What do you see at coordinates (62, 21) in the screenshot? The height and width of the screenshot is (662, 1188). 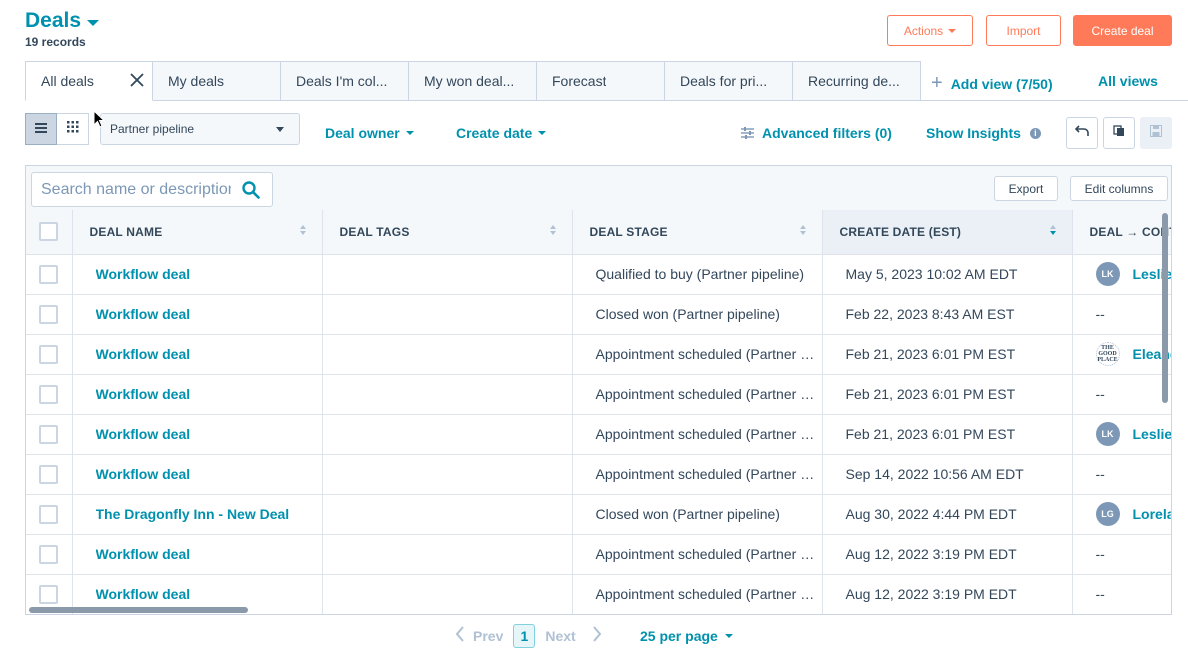 I see `page-title-dropdown: Deals` at bounding box center [62, 21].